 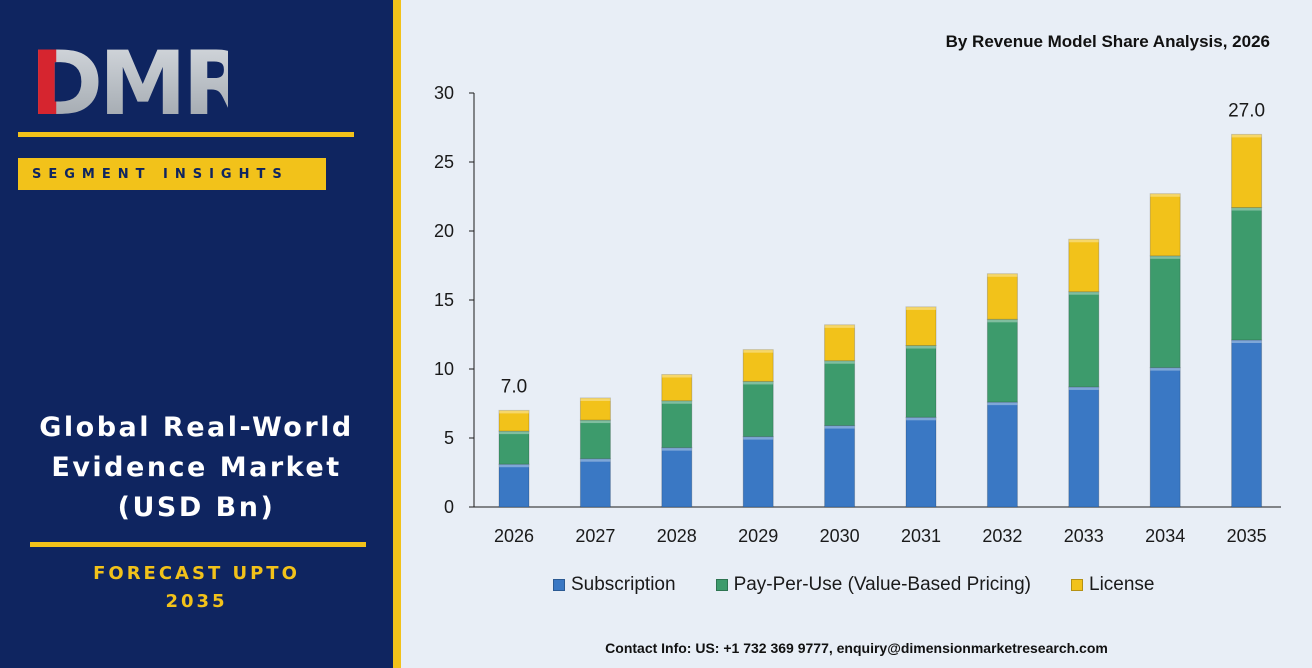 I want to click on x-tick-label: 2032, so click(x=1002, y=536).